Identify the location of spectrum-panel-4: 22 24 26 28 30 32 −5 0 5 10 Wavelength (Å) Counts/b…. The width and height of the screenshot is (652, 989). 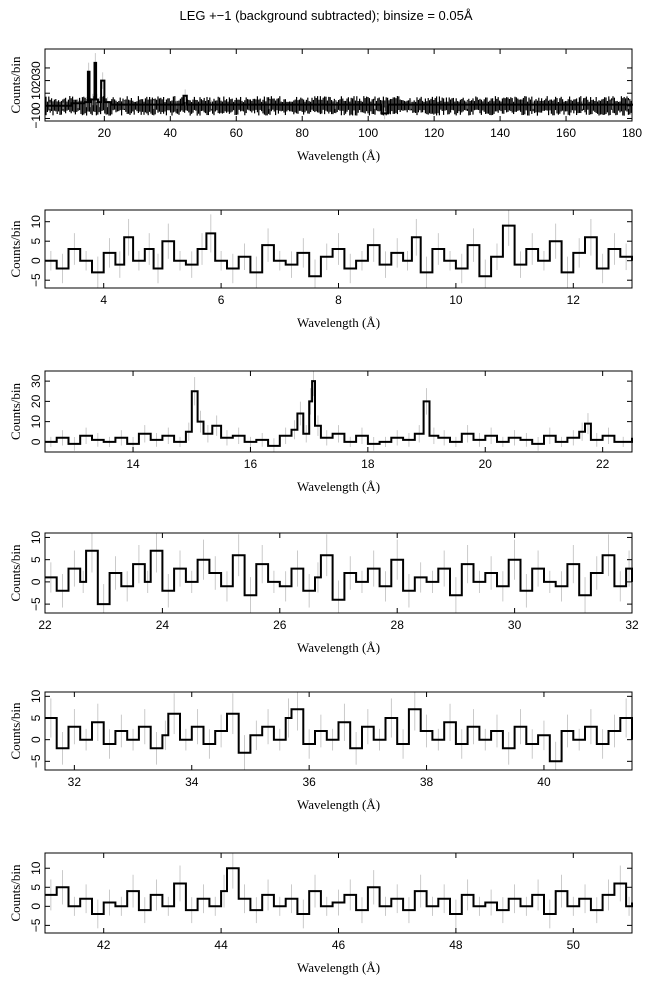
(323, 592).